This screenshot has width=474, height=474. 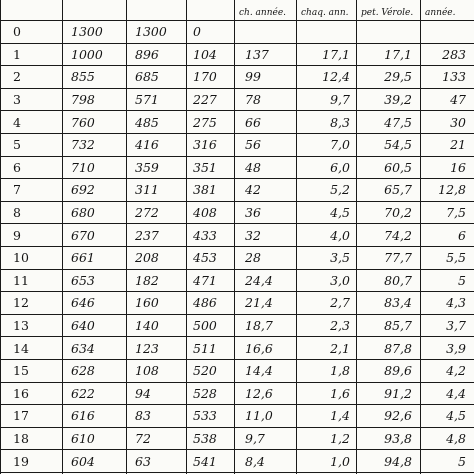 I want to click on table-cell: 108, so click(x=156, y=370).